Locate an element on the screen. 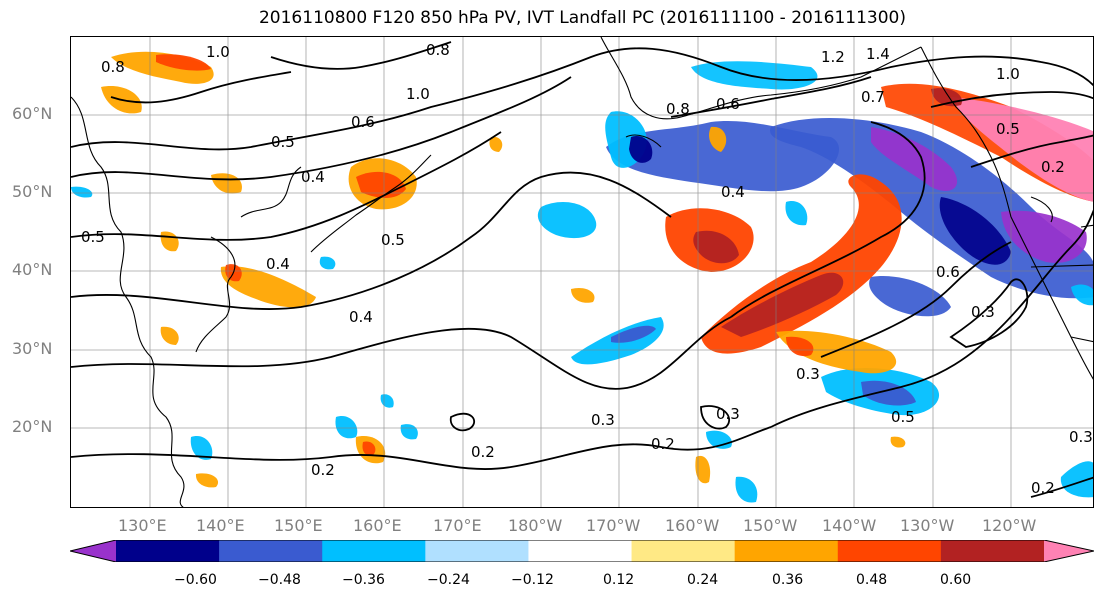 The image size is (1105, 601). colorbar-segments is located at coordinates (582, 551).